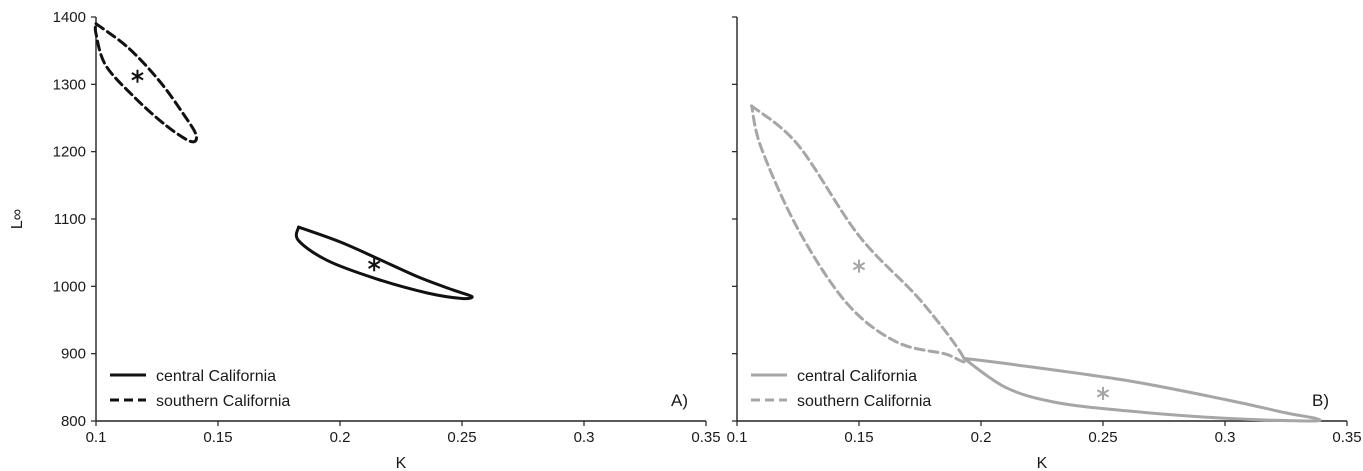  Describe the element at coordinates (69, 17) in the screenshot. I see `y-tick-label: 1400` at that location.